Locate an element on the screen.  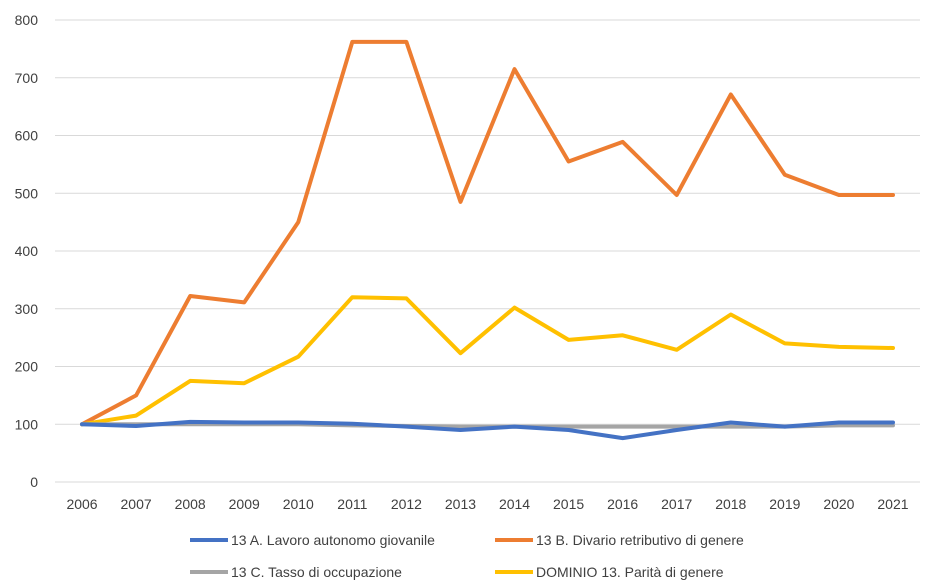
x-tick-label: 2019 is located at coordinates (784, 504).